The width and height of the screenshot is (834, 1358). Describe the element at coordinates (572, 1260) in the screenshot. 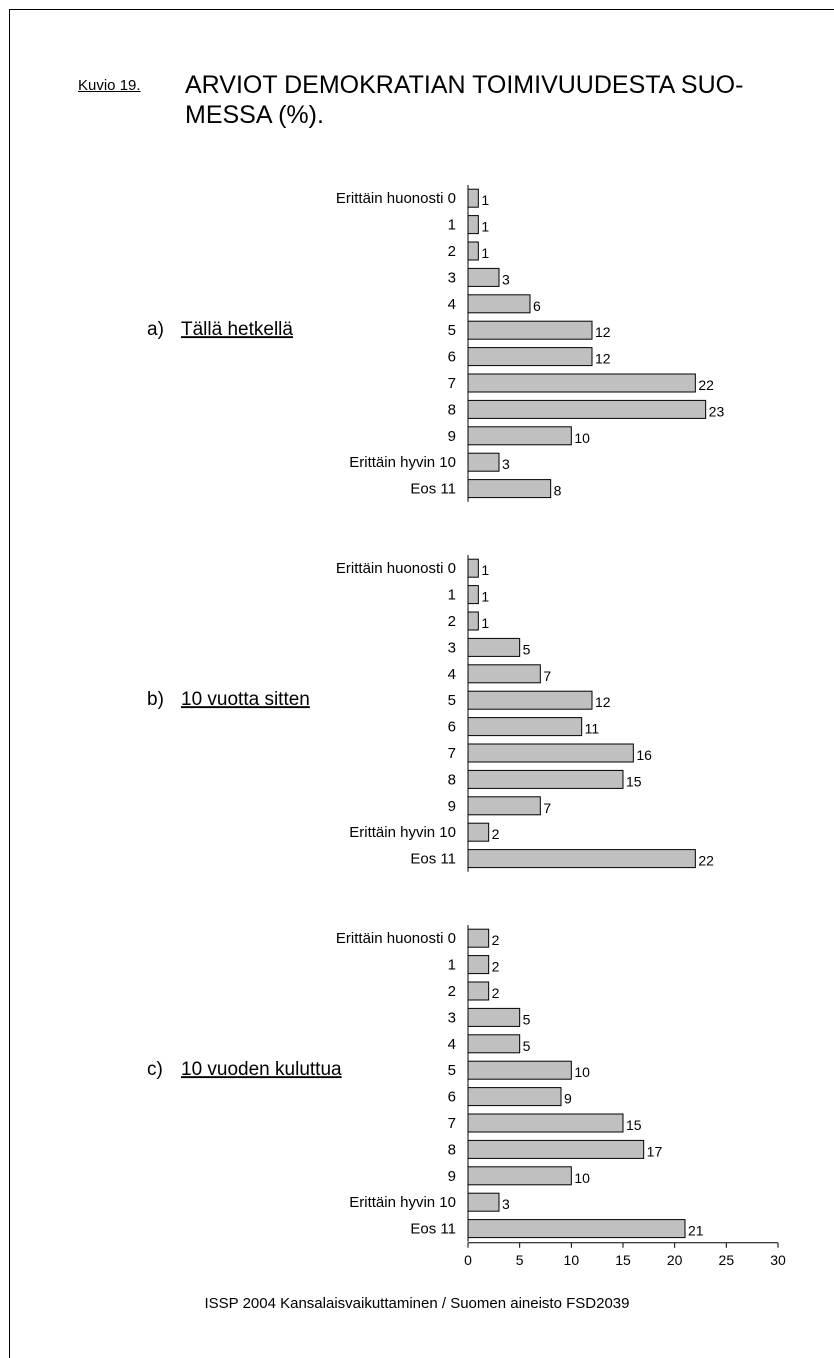

I see `x-tick-label: 10` at that location.